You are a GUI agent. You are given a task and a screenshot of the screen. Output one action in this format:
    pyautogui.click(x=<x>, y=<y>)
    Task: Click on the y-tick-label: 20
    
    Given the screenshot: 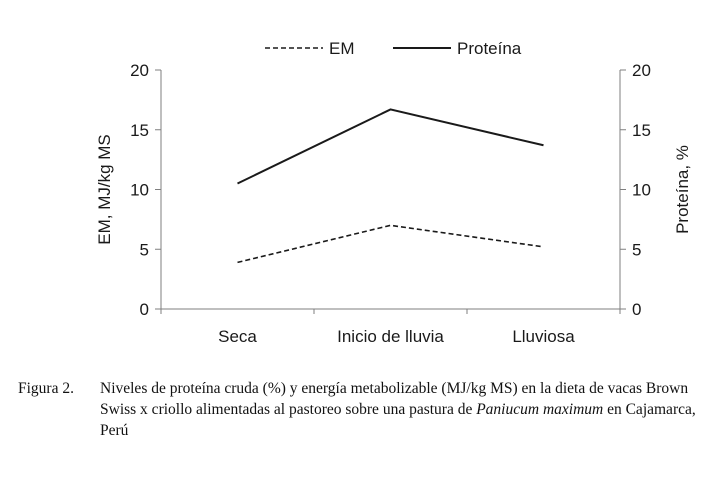 What is the action you would take?
    pyautogui.click(x=139, y=70)
    